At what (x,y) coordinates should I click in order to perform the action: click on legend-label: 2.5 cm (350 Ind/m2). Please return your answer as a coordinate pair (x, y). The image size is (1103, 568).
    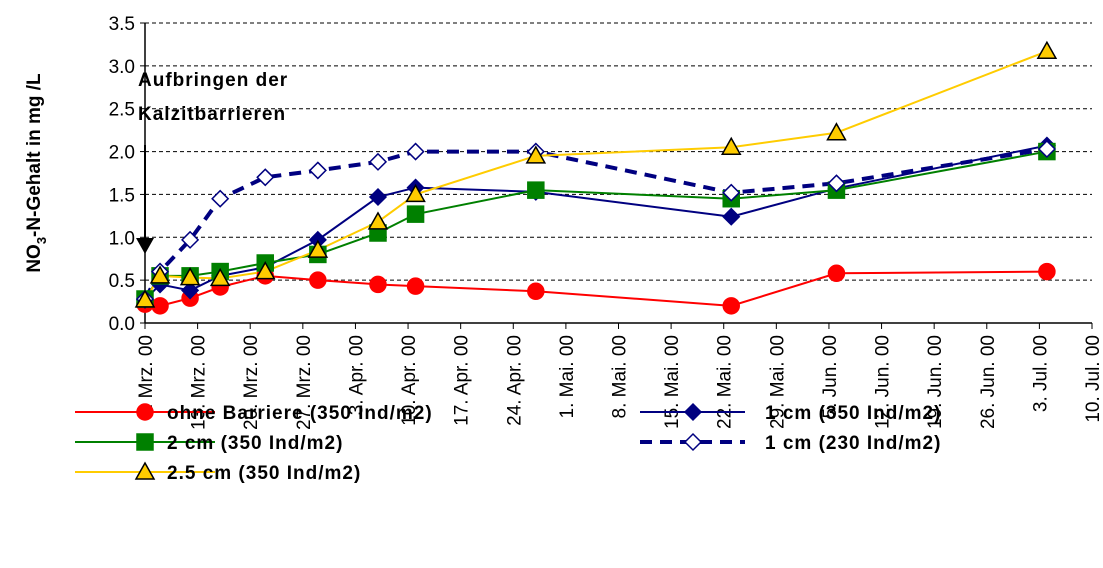
    Looking at the image, I should click on (264, 473).